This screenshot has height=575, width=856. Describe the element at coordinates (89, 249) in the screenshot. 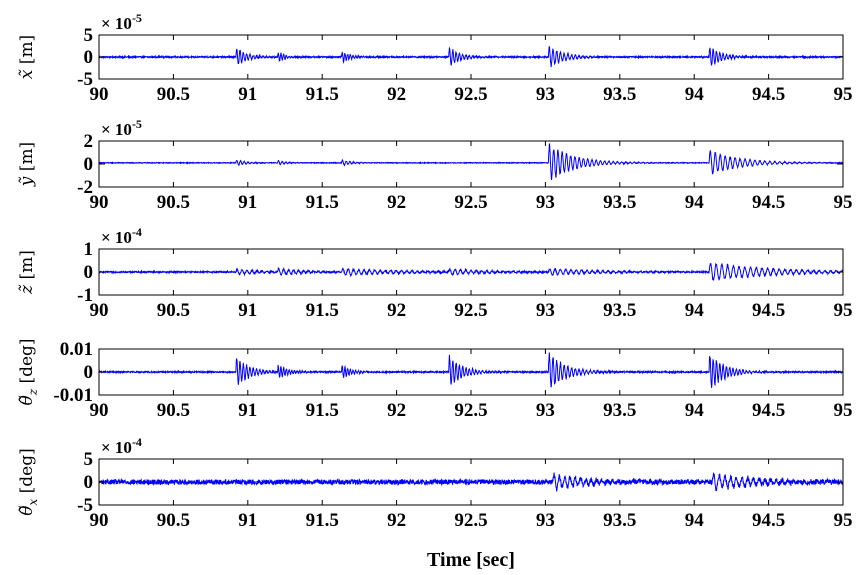

I see `y-tick-label: 1` at that location.